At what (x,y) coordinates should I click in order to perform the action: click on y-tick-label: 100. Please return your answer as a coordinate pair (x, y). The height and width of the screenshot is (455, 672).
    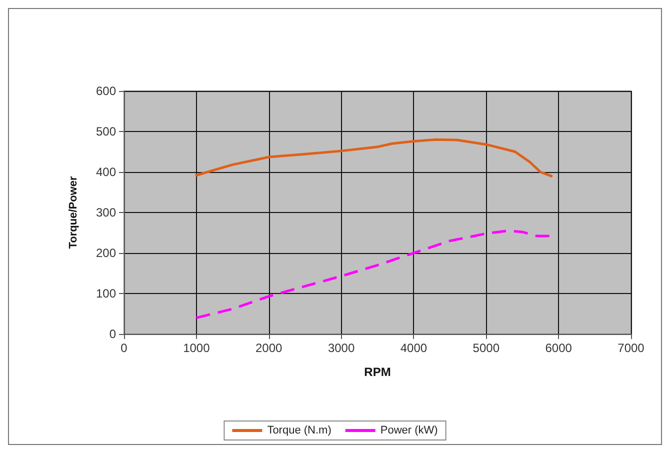
    Looking at the image, I should click on (106, 293).